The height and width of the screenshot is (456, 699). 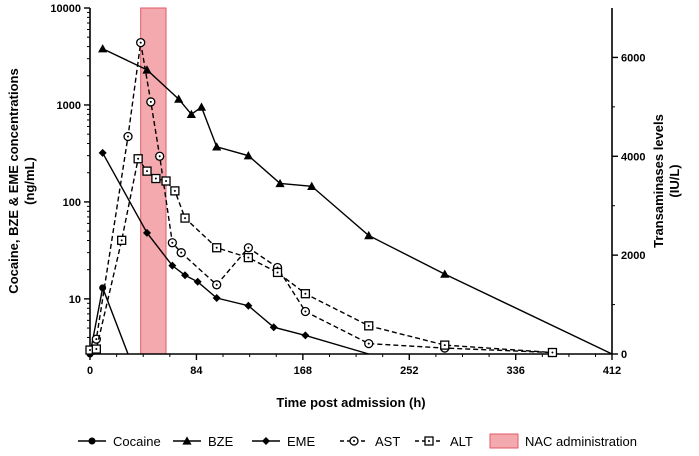 What do you see at coordinates (461, 441) in the screenshot?
I see `legend-label: ALT` at bounding box center [461, 441].